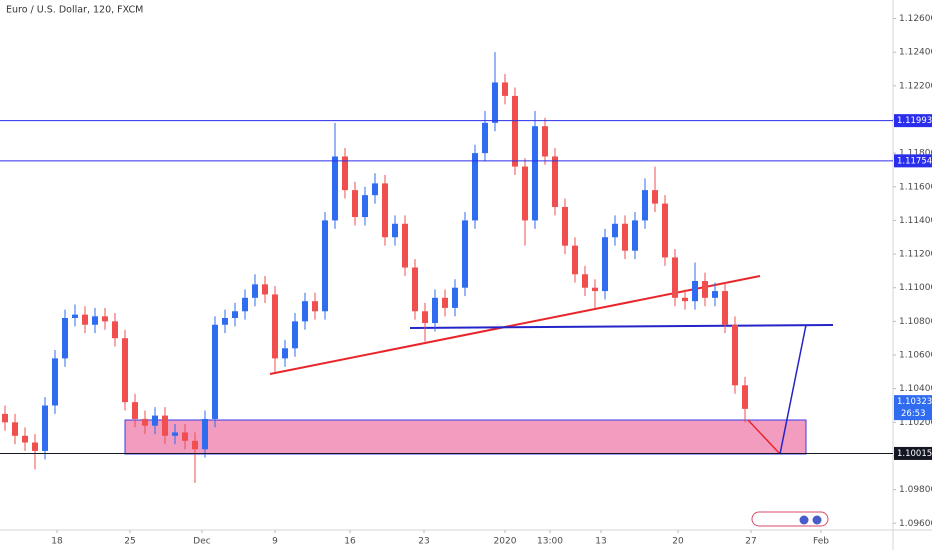  What do you see at coordinates (915, 423) in the screenshot?
I see `y-tick-label: 1.10200` at bounding box center [915, 423].